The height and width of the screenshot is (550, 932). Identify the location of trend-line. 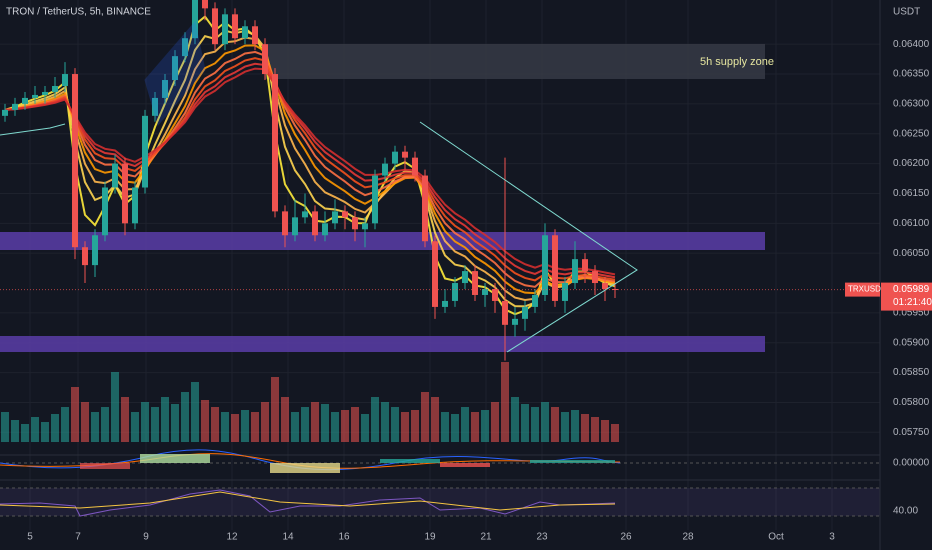
(33, 129).